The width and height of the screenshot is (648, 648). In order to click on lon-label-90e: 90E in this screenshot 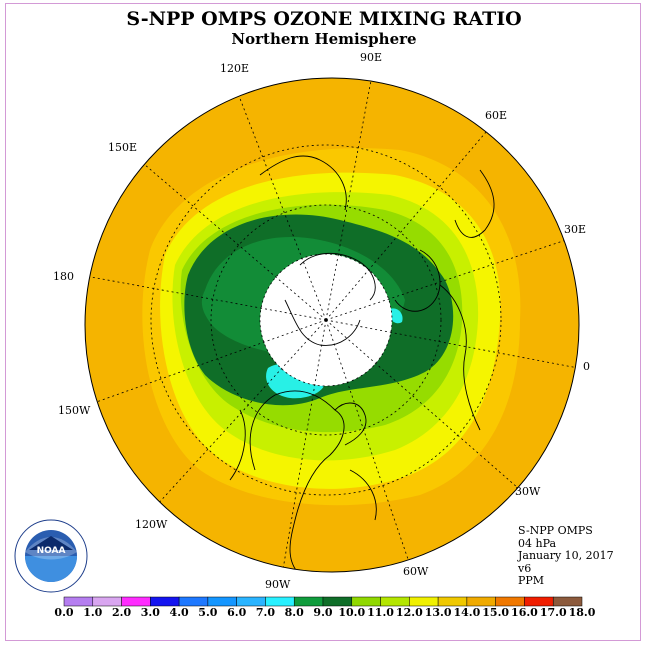, I will do `click(371, 57)`.